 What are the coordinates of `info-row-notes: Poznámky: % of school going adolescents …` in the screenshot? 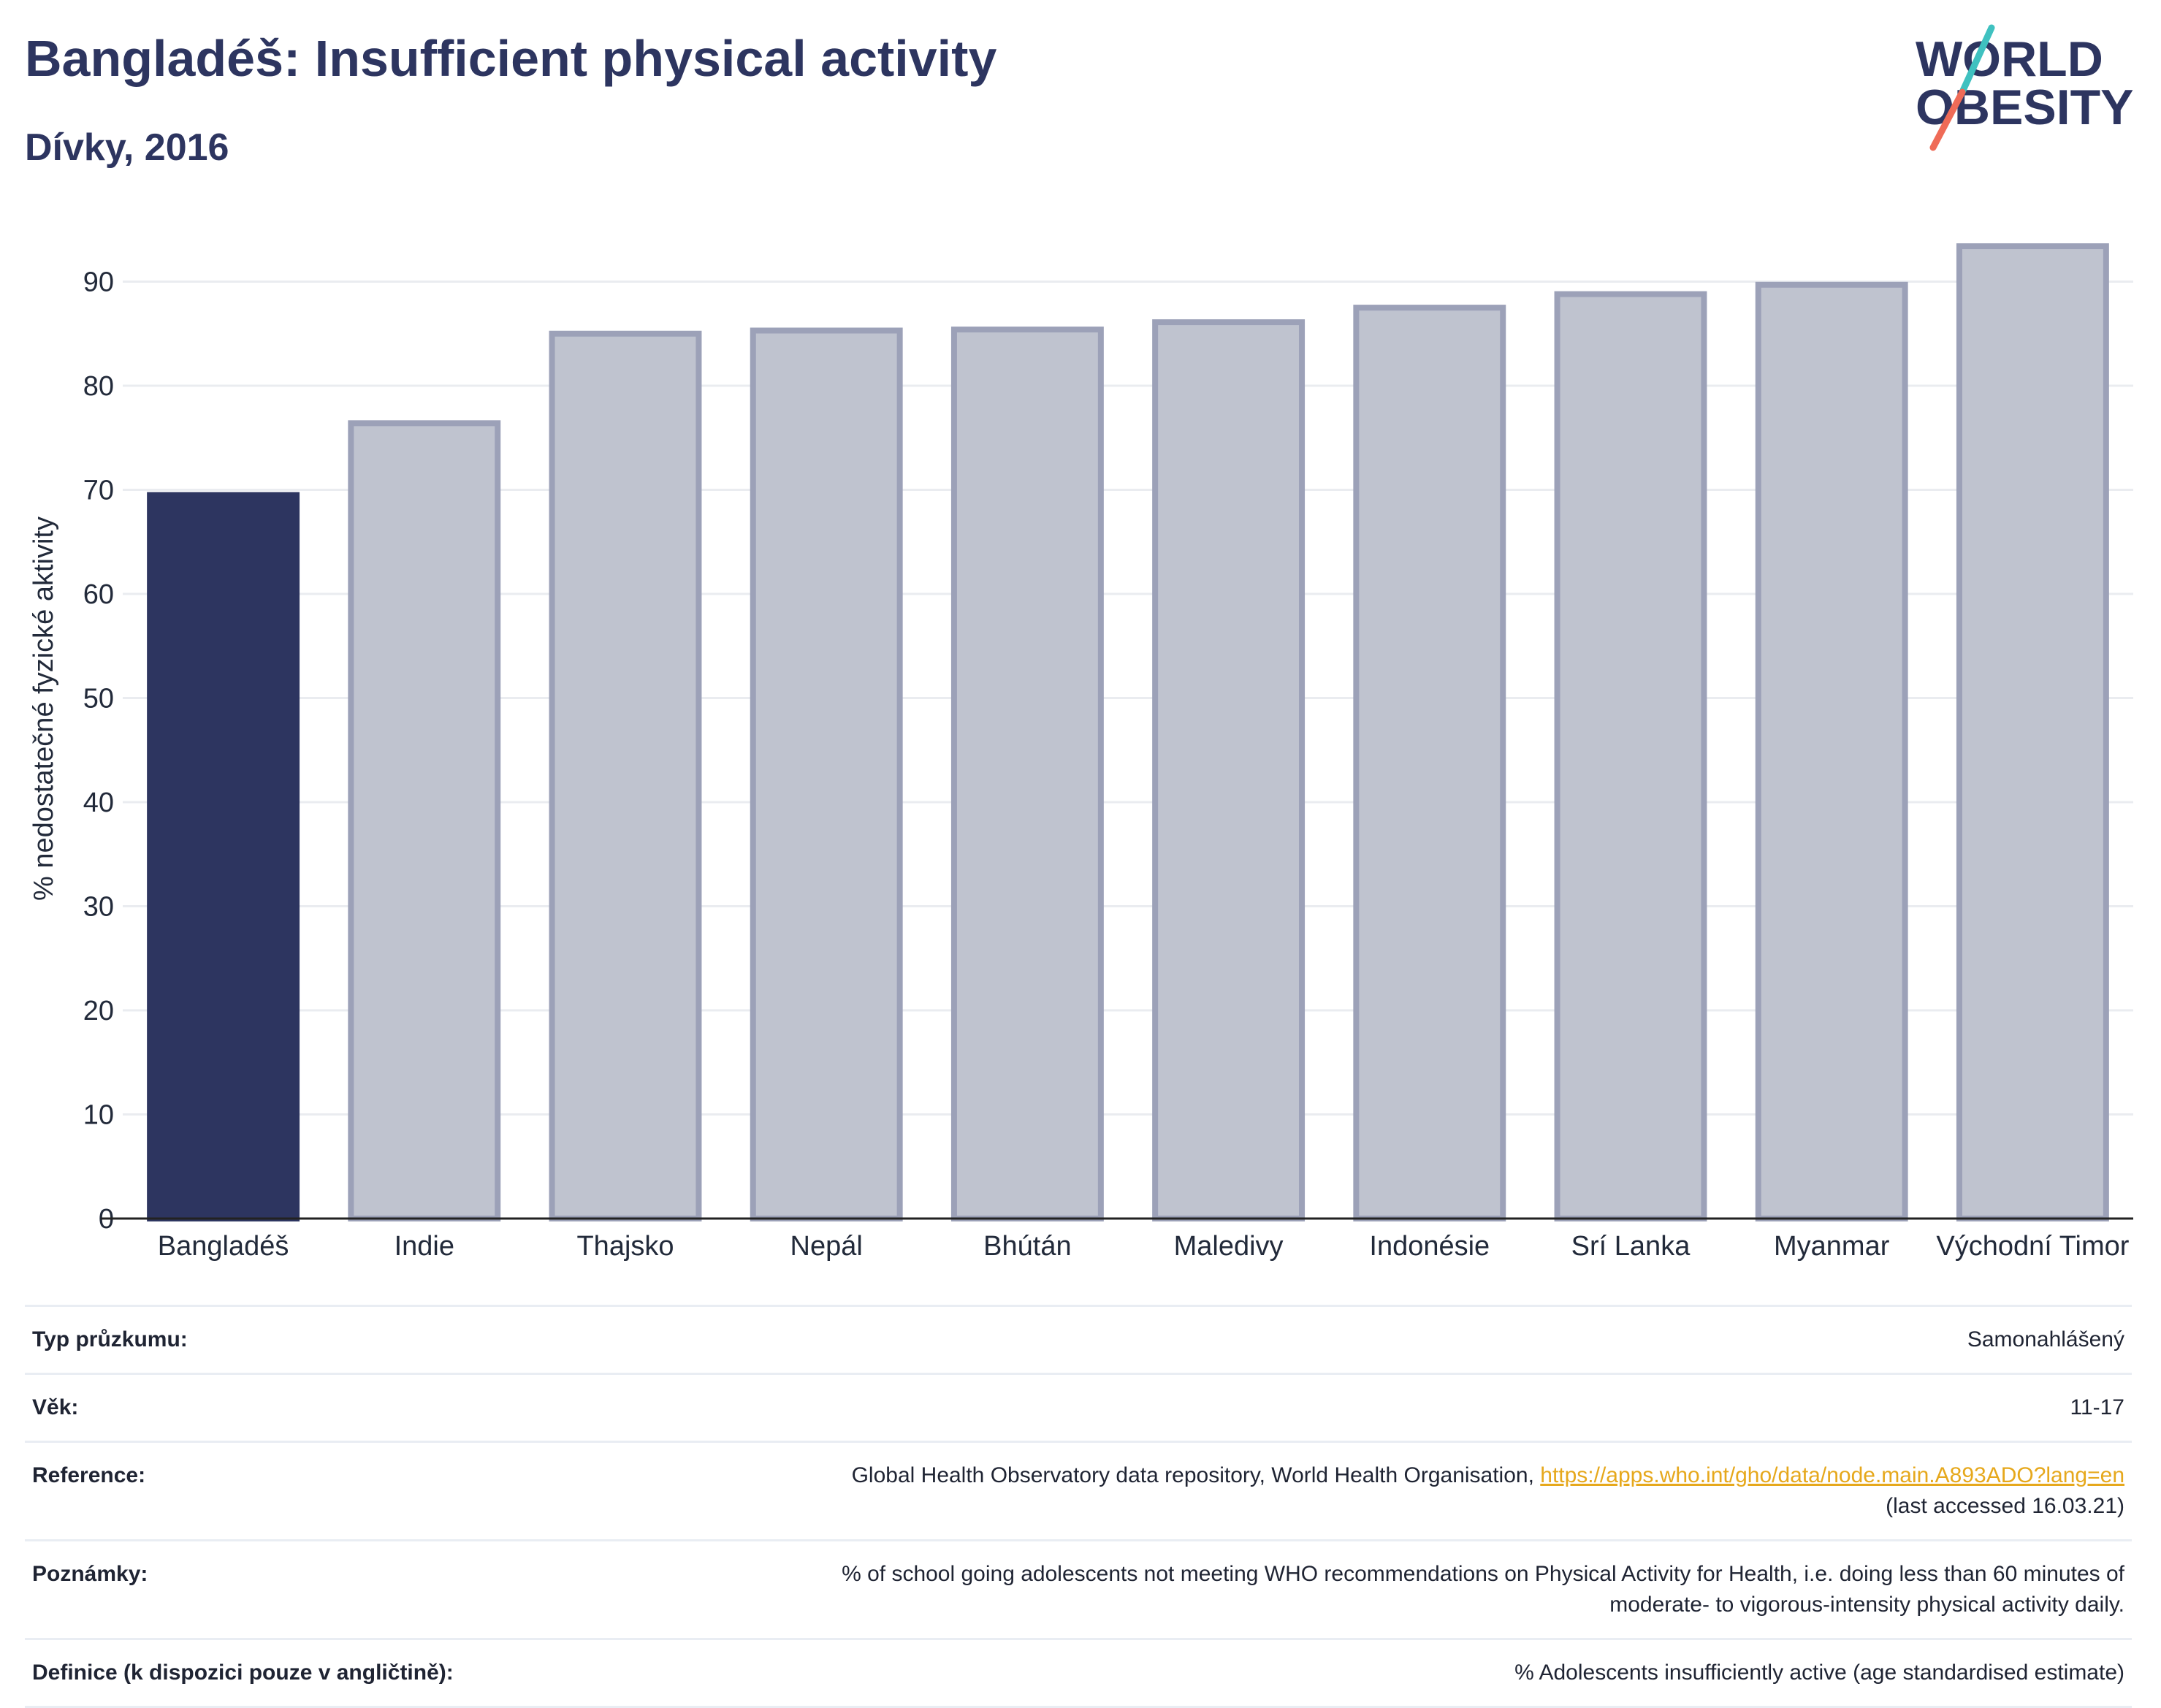 It's located at (1078, 1589).